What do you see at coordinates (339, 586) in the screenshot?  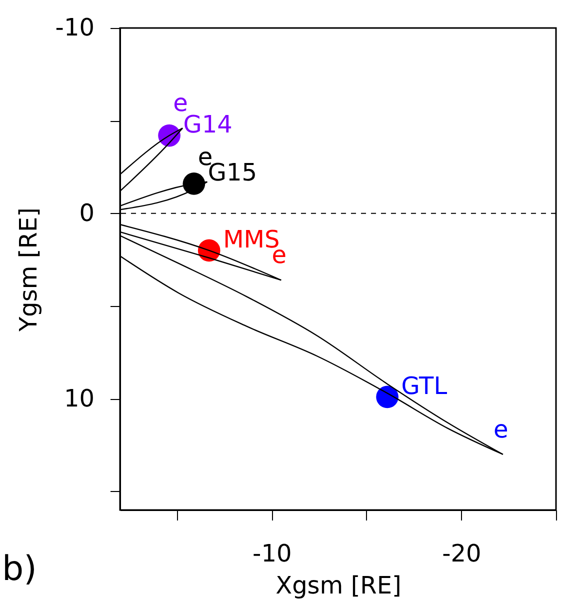 I see `x-axis-title: Xgsm [RE]` at bounding box center [339, 586].